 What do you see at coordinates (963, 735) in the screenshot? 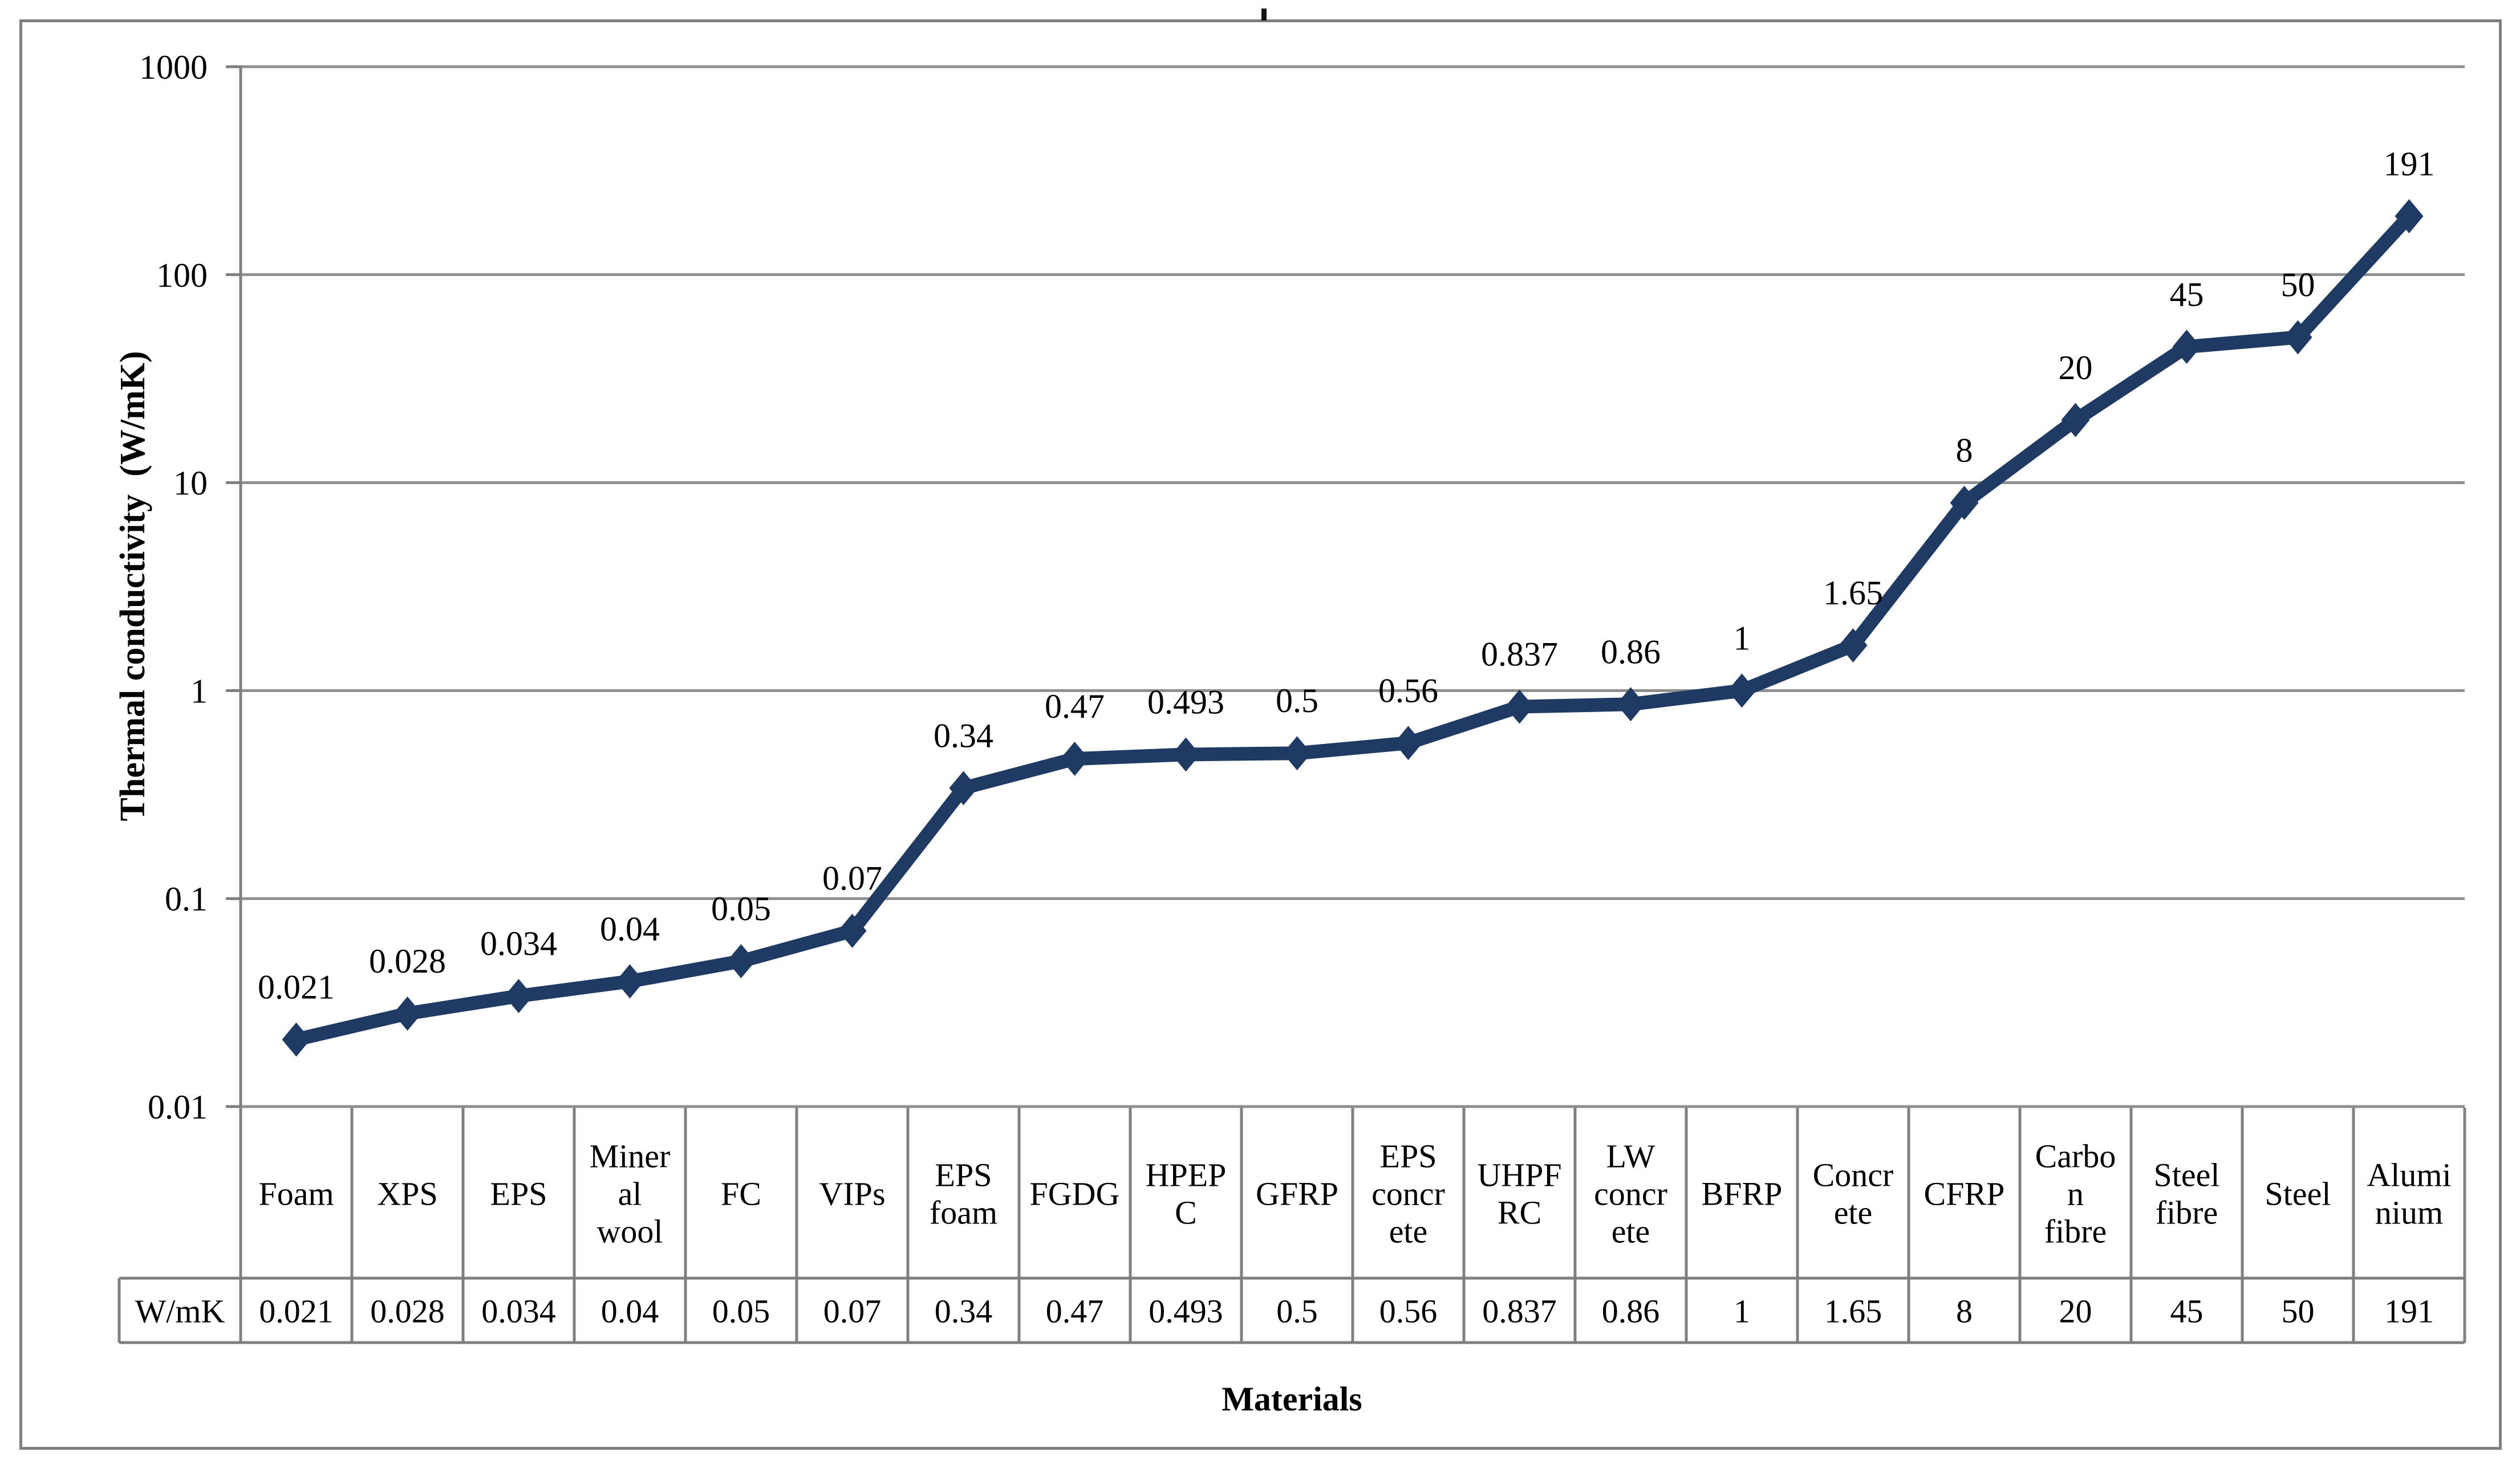
I see `data-point-label: 0.34` at bounding box center [963, 735].